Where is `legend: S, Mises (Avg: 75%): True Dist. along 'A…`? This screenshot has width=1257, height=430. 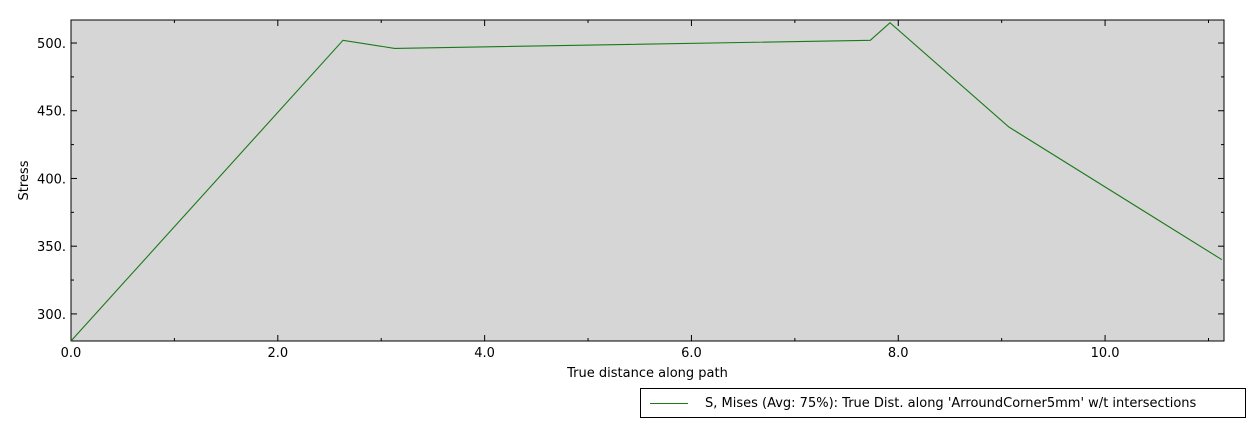 legend: S, Mises (Avg: 75%): True Dist. along 'A… is located at coordinates (943, 403).